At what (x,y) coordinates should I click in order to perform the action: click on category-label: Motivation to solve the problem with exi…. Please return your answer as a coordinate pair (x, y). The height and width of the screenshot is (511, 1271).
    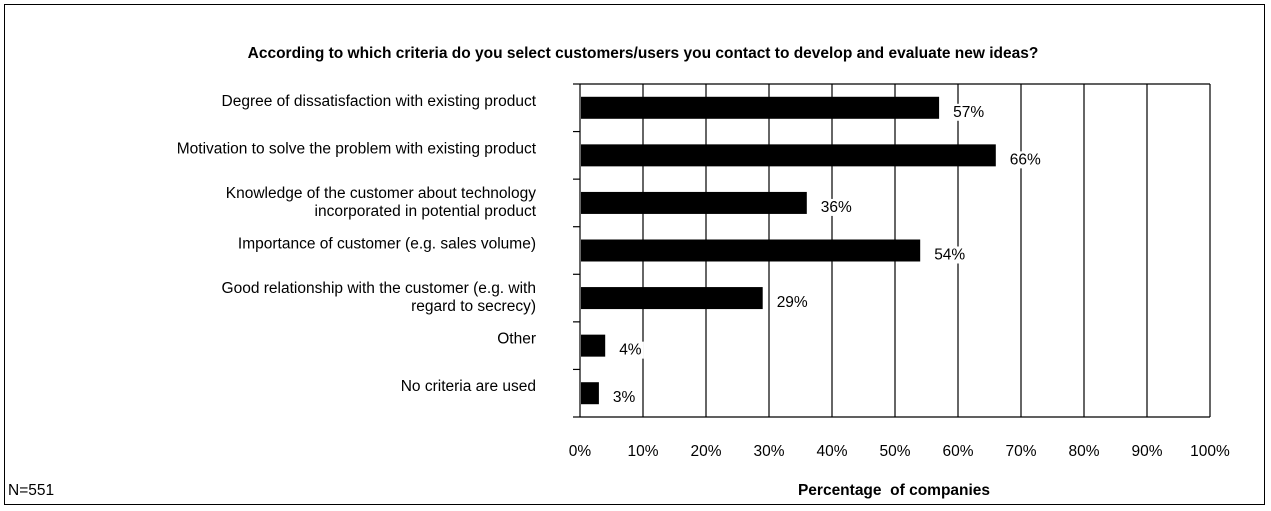
    Looking at the image, I should click on (357, 148).